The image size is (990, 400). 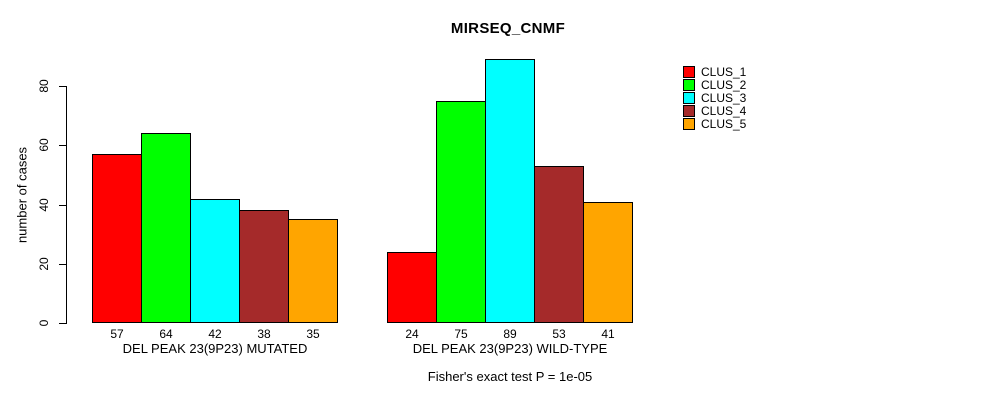 I want to click on y-tick-label: 20, so click(x=44, y=264).